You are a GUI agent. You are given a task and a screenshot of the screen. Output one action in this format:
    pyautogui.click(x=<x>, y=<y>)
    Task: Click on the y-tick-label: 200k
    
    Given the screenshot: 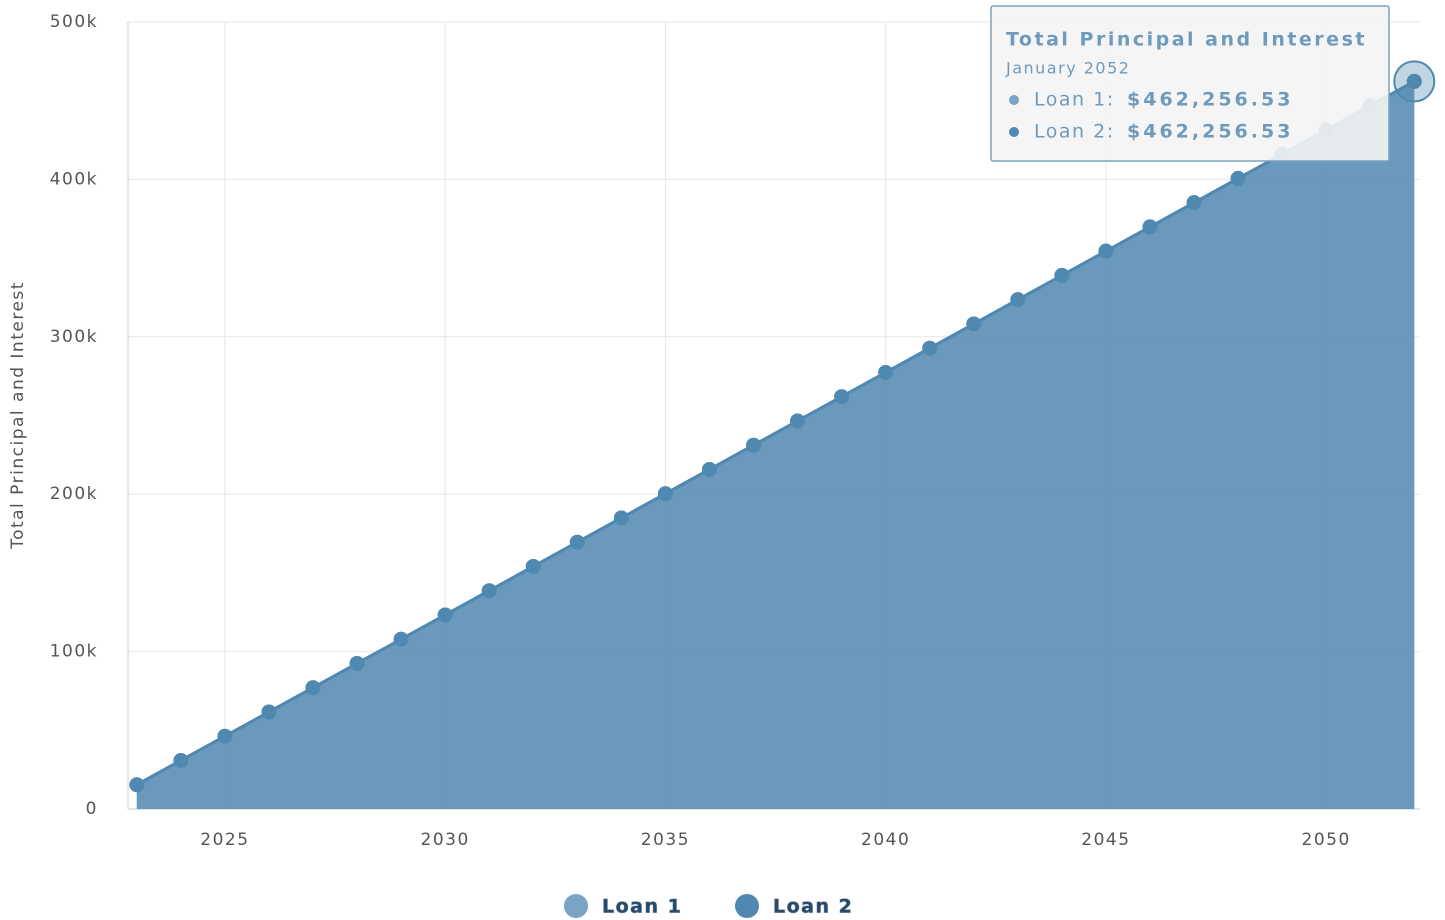 What is the action you would take?
    pyautogui.click(x=74, y=494)
    